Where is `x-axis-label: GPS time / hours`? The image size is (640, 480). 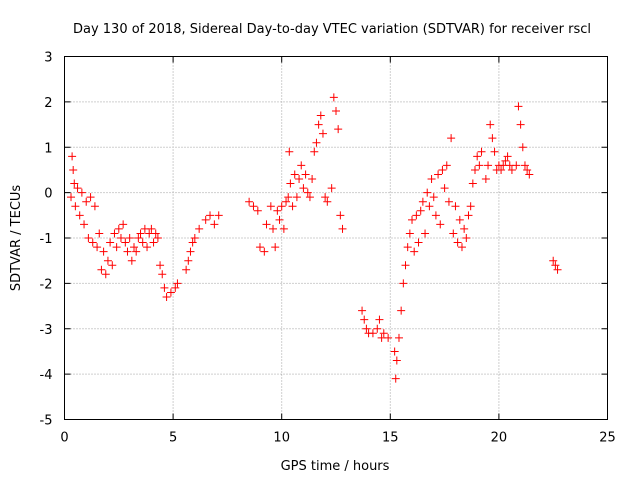
x-axis-label: GPS time / hours is located at coordinates (335, 466).